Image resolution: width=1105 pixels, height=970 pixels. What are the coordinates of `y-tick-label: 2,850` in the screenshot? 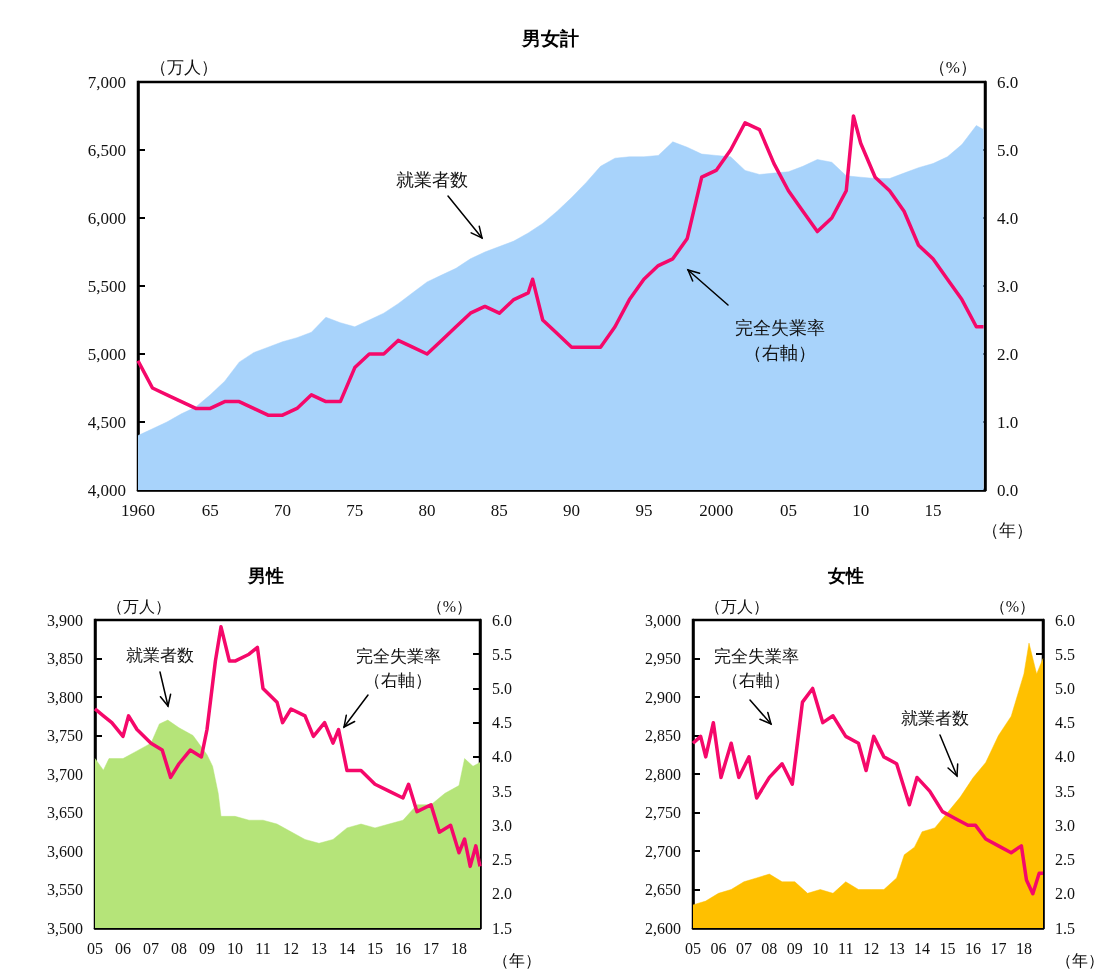 It's located at (663, 735).